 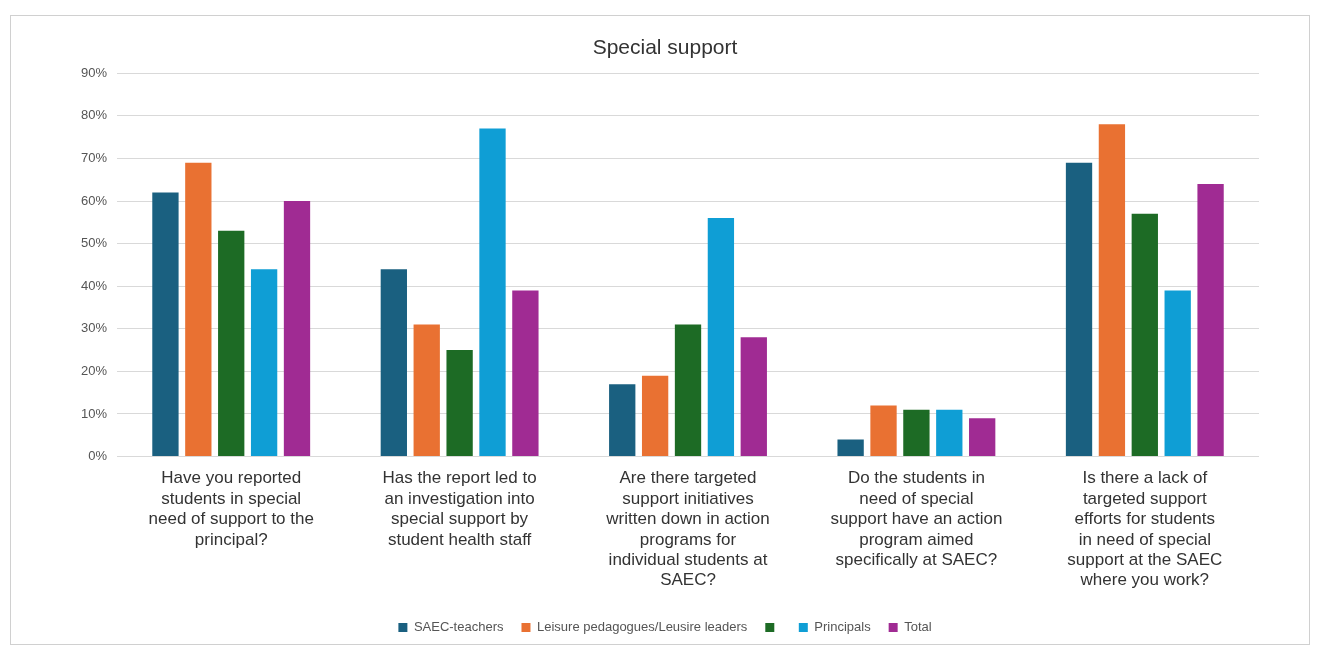 What do you see at coordinates (687, 529) in the screenshot?
I see `x-tick-label: Are there targeted support initiatives written down in action programs for individual students at SAEC?` at bounding box center [687, 529].